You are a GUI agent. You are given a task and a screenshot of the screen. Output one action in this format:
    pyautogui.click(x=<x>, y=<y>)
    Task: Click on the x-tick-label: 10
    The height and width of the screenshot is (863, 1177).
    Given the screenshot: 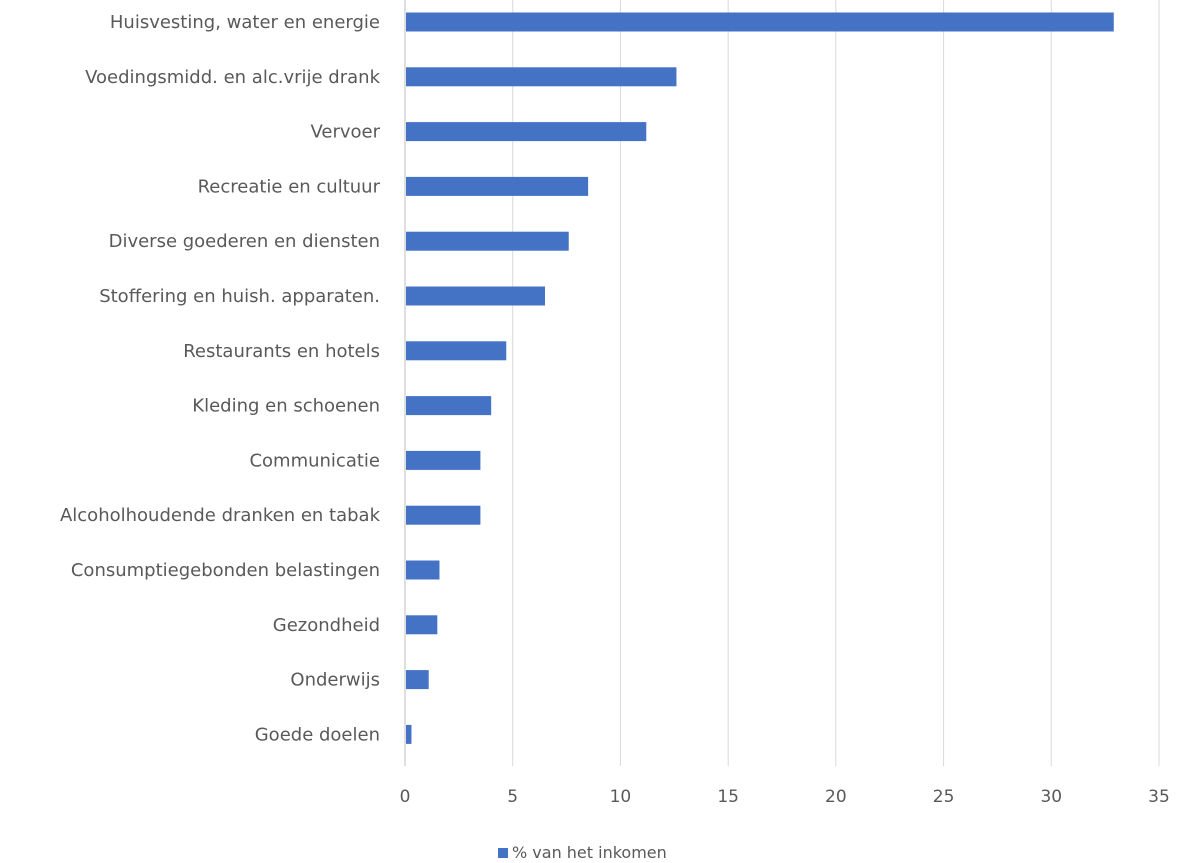 What is the action you would take?
    pyautogui.click(x=621, y=797)
    